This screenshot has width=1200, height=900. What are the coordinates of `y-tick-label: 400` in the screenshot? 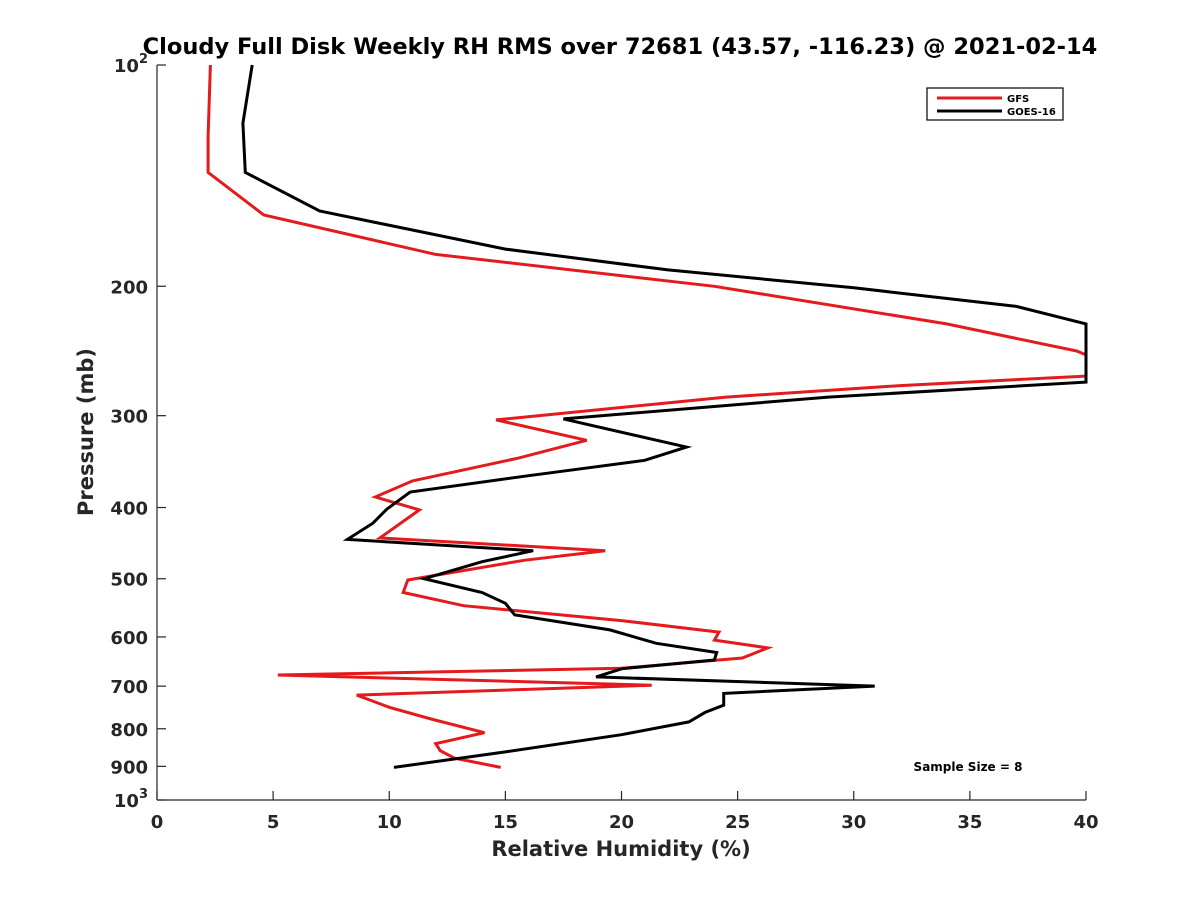 It's located at (129, 509).